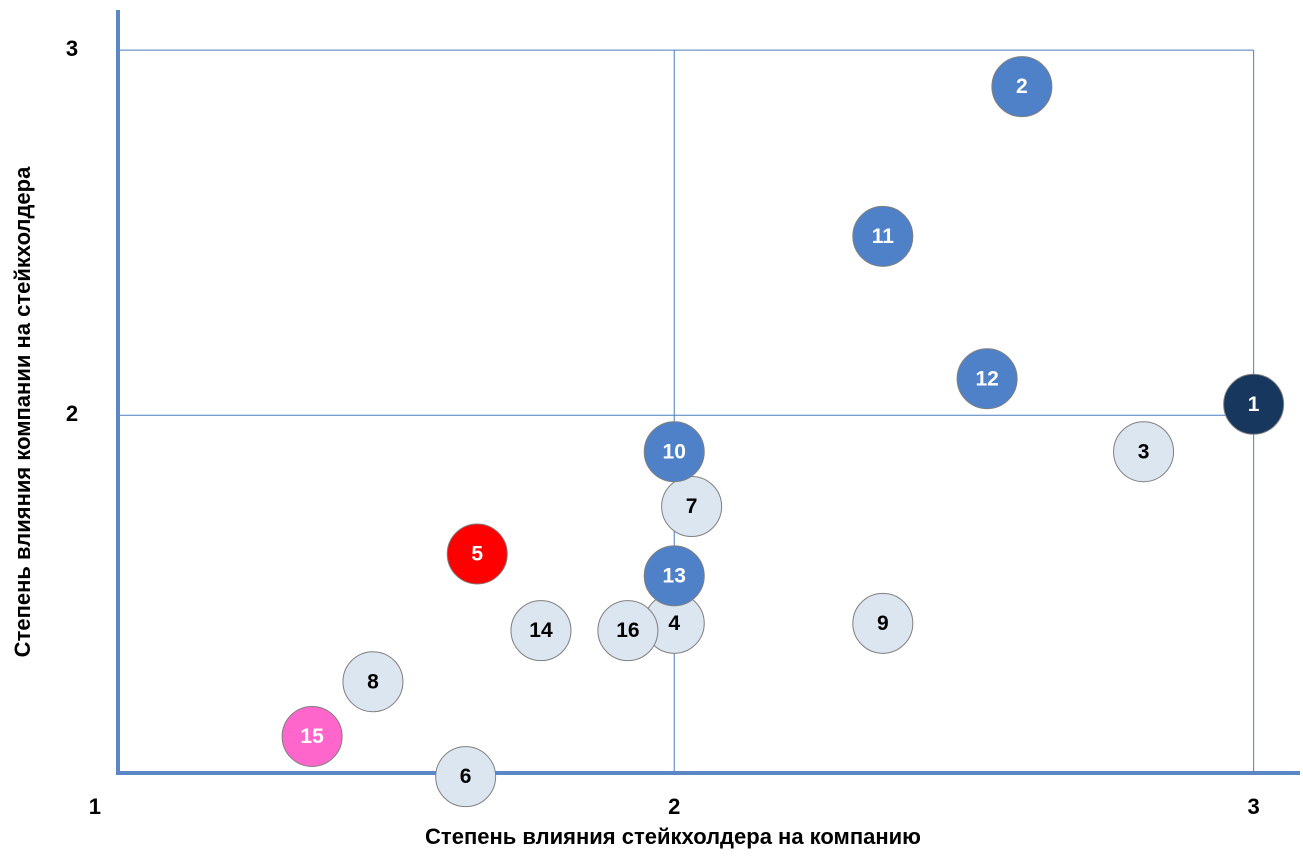  What do you see at coordinates (674, 806) in the screenshot?
I see `x-tick-label: 2` at bounding box center [674, 806].